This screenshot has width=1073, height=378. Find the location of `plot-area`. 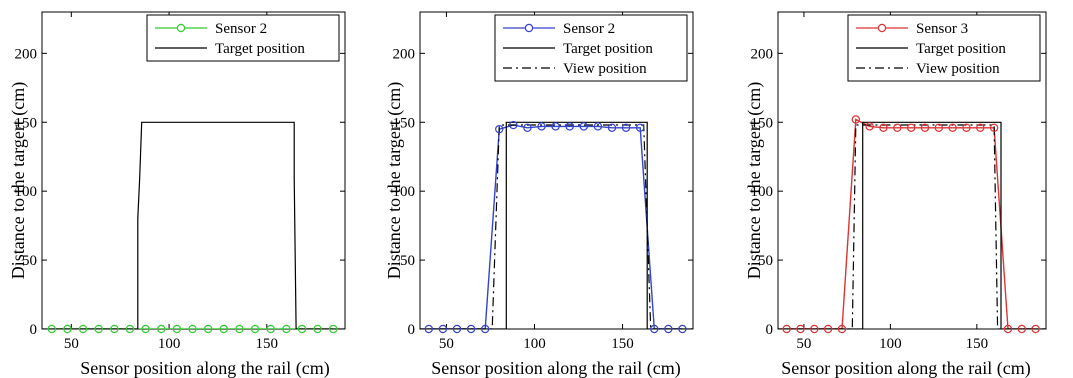

plot-area is located at coordinates (556, 225).